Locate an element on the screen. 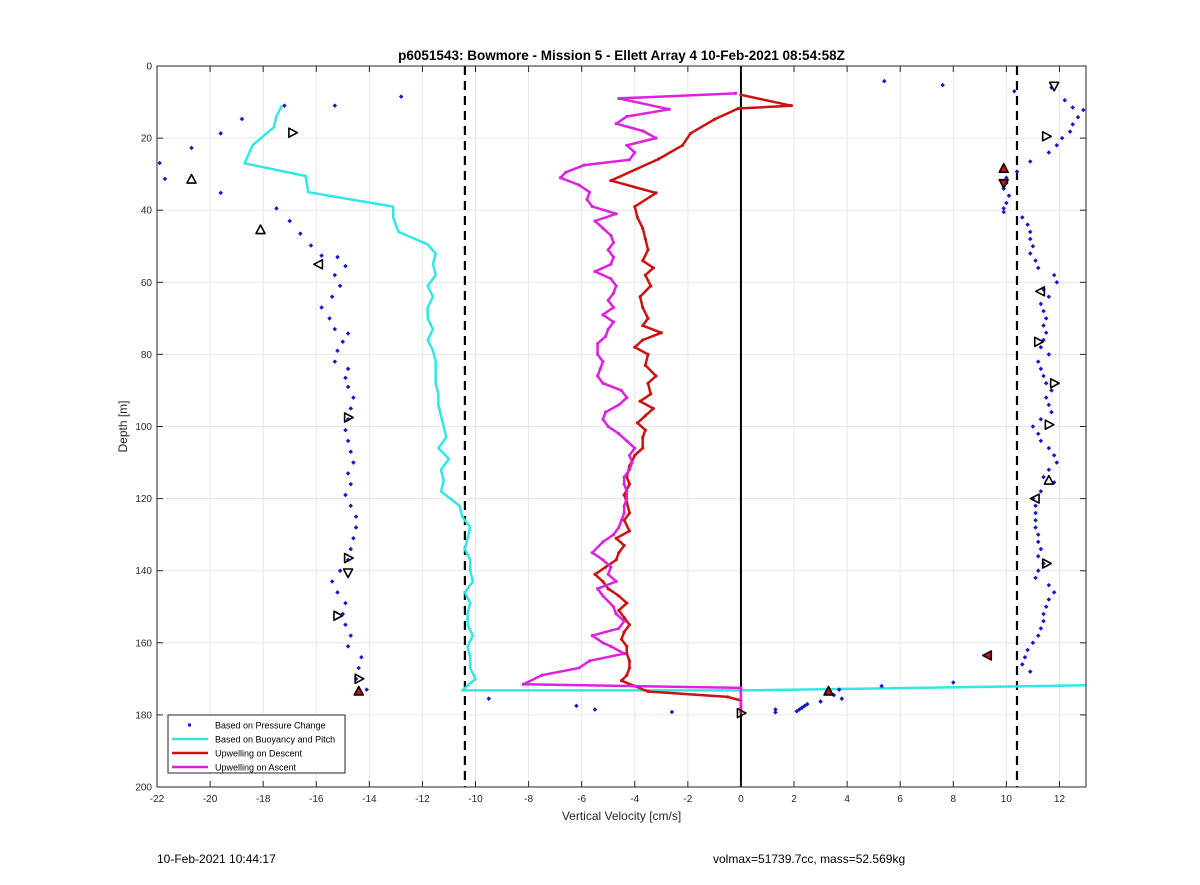 The image size is (1200, 885). x-tick-label: -6 is located at coordinates (581, 799).